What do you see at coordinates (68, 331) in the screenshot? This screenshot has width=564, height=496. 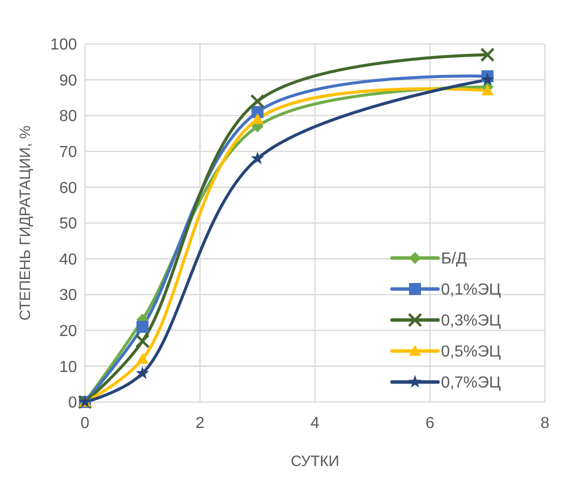 I see `y-tick-label: 20` at bounding box center [68, 331].